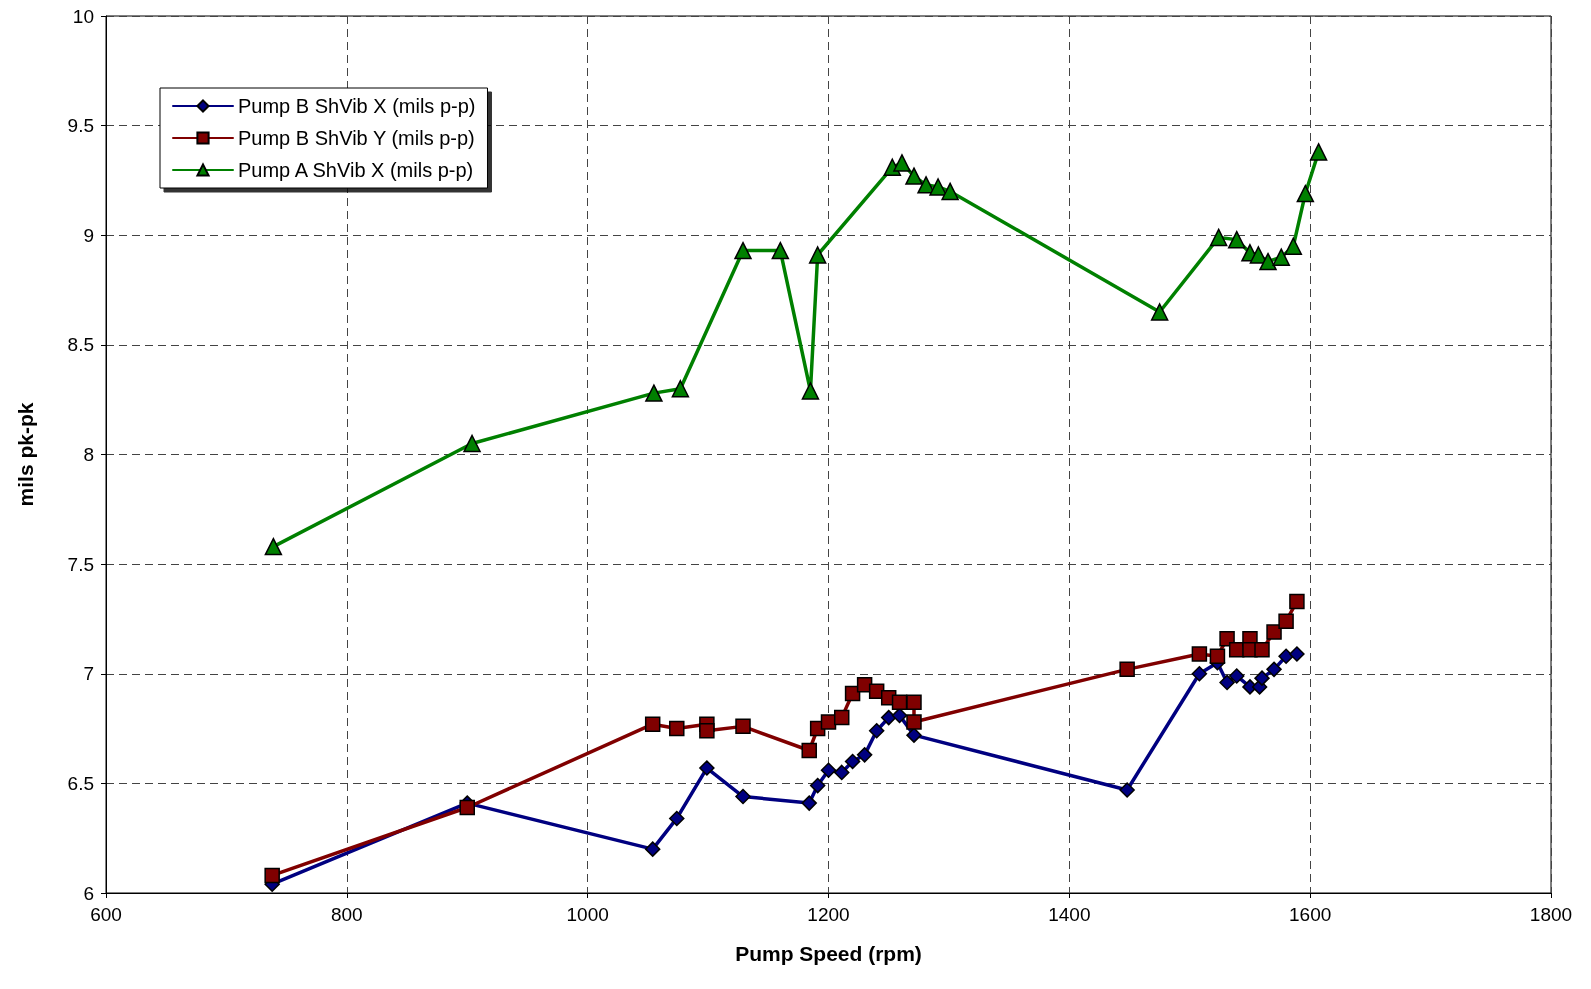 Image resolution: width=1591 pixels, height=989 pixels. I want to click on x-tick-label: 1400, so click(1069, 914).